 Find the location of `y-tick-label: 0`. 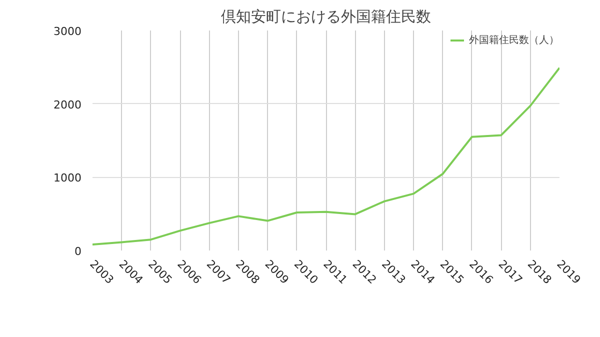

y-tick-label: 0 is located at coordinates (78, 251).